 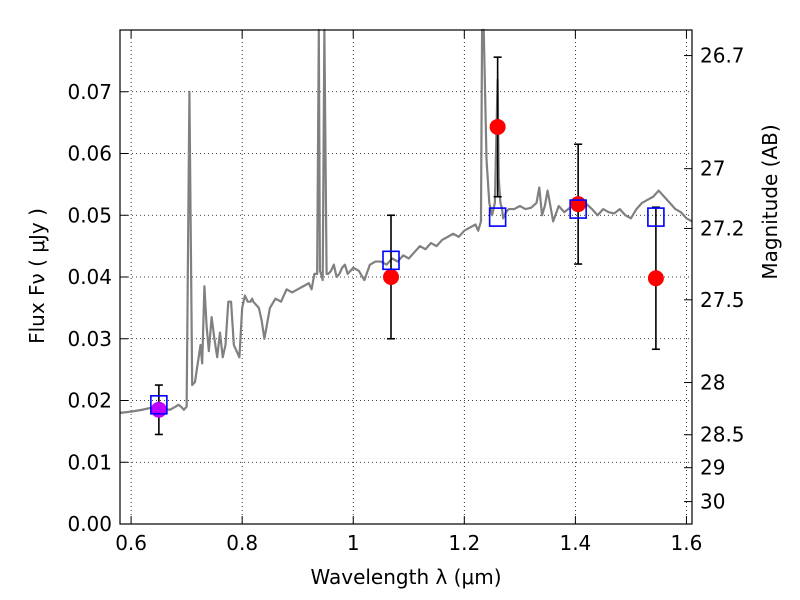 I want to click on right-tick-label: 27.5, so click(x=722, y=300).